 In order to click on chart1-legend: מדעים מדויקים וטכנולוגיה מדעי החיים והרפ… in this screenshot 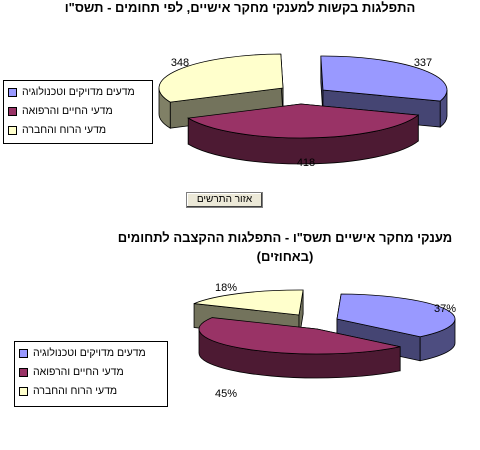, I will do `click(78, 112)`.